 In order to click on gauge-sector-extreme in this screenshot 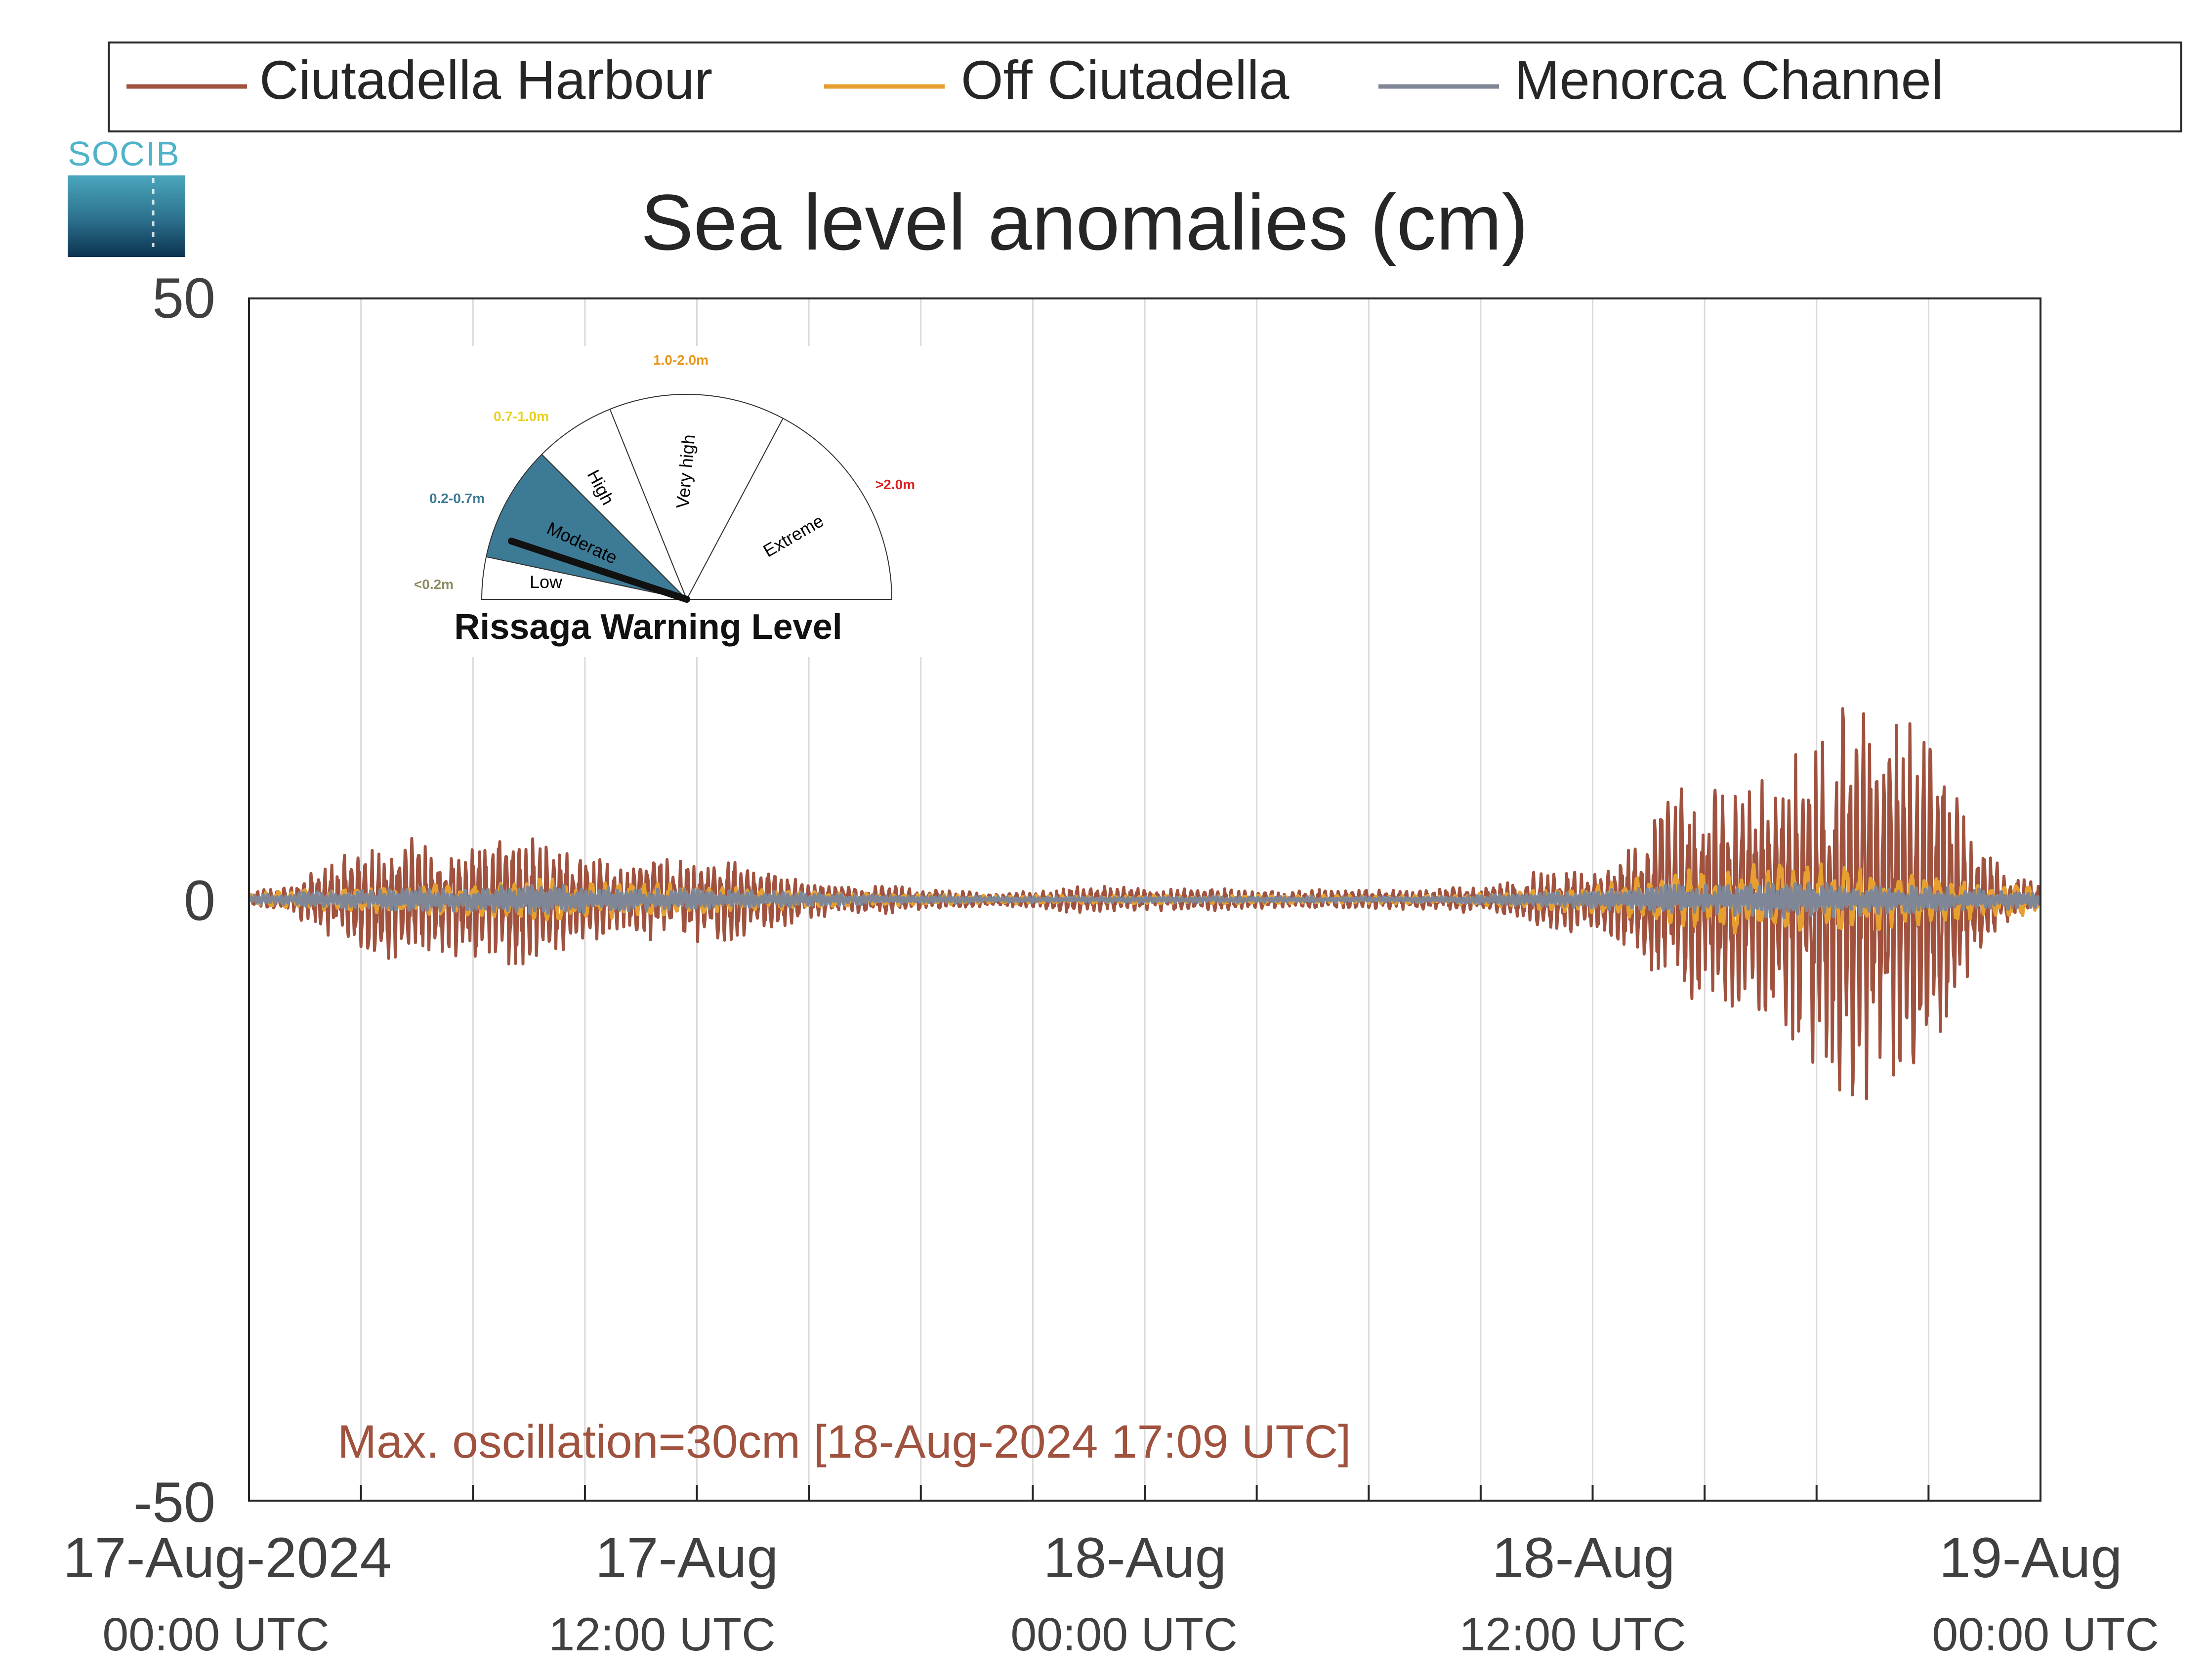, I will do `click(789, 509)`.